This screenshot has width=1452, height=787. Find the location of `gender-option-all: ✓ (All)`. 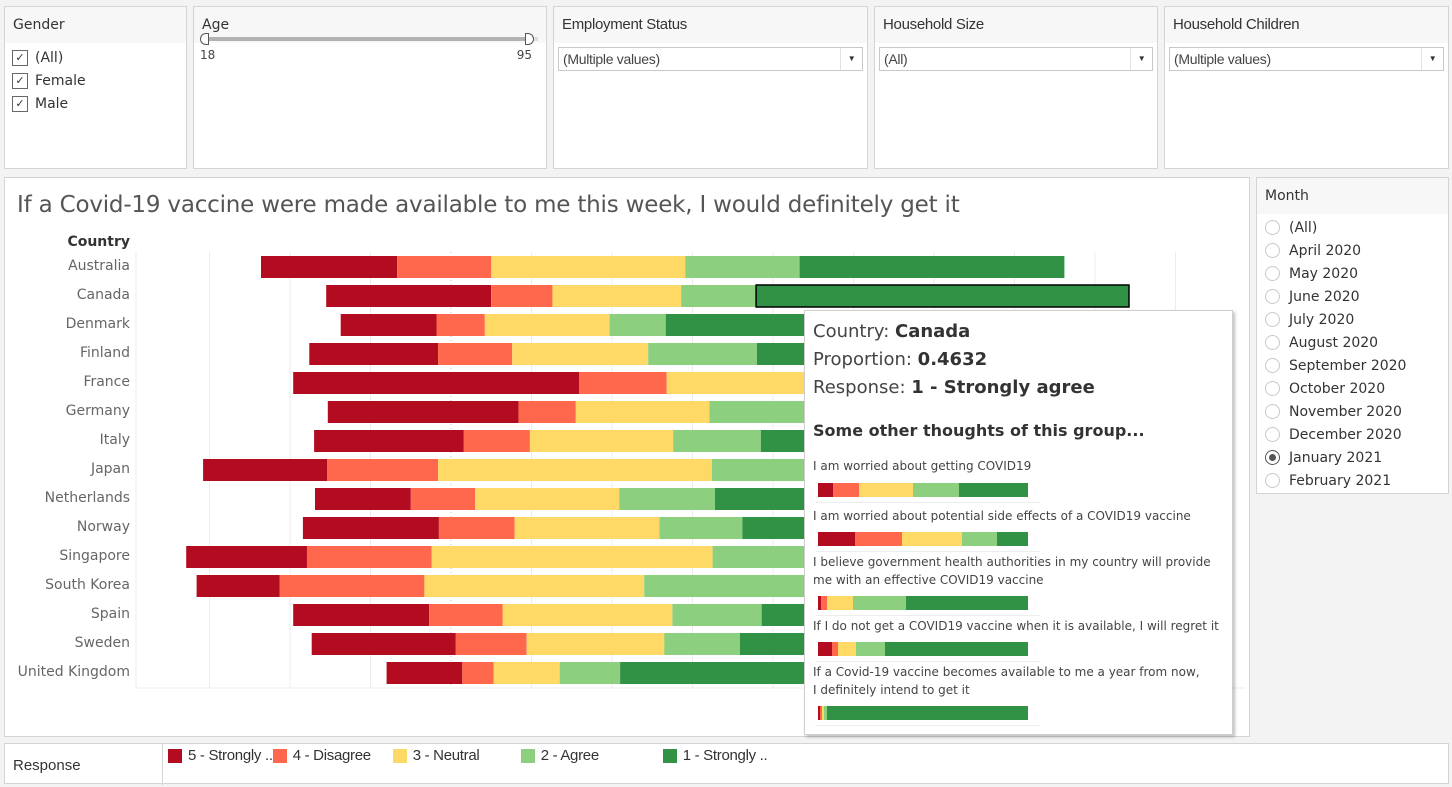

gender-option-all: ✓ (All) is located at coordinates (95, 57).